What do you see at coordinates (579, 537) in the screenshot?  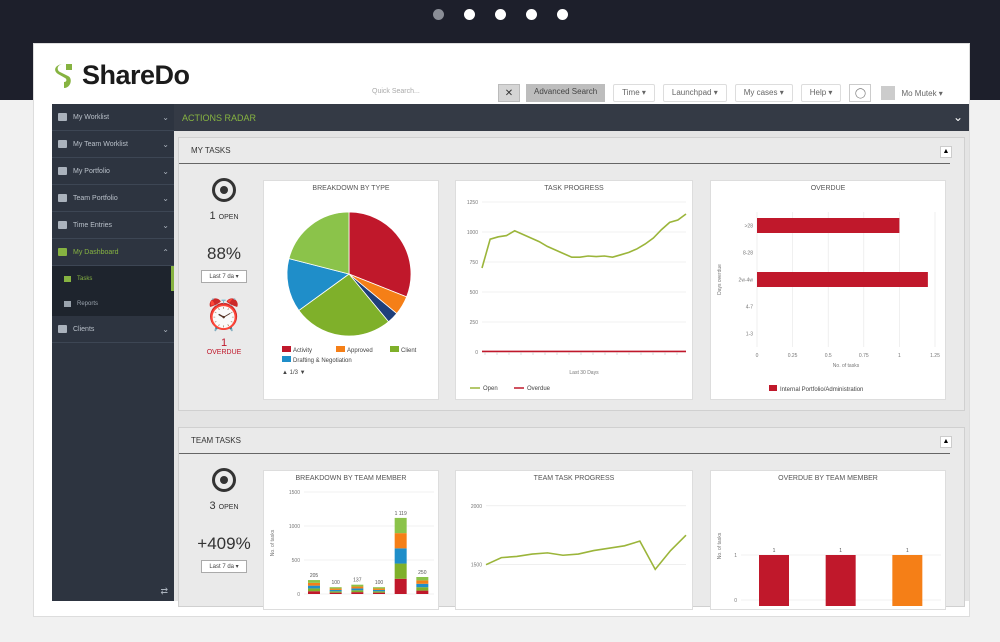 I see `line-chart: 1500 2000` at bounding box center [579, 537].